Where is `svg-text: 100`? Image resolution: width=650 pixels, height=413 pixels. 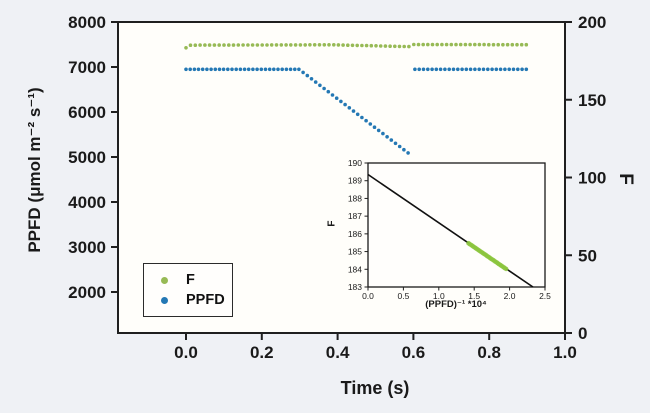 svg-text: 100 is located at coordinates (592, 178).